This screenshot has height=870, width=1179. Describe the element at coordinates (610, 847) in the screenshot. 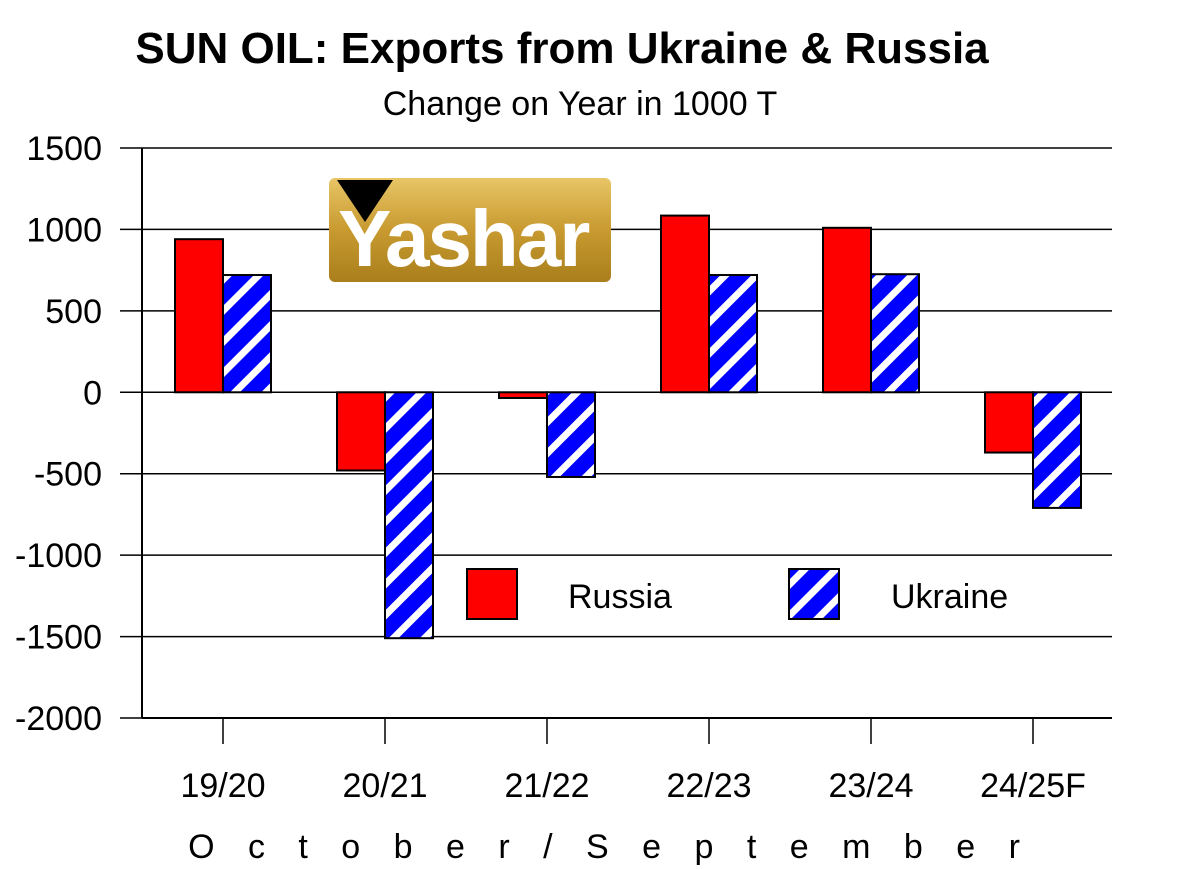

I see `x-axis-label: O c t o b e r / S e p t e m b e r` at that location.